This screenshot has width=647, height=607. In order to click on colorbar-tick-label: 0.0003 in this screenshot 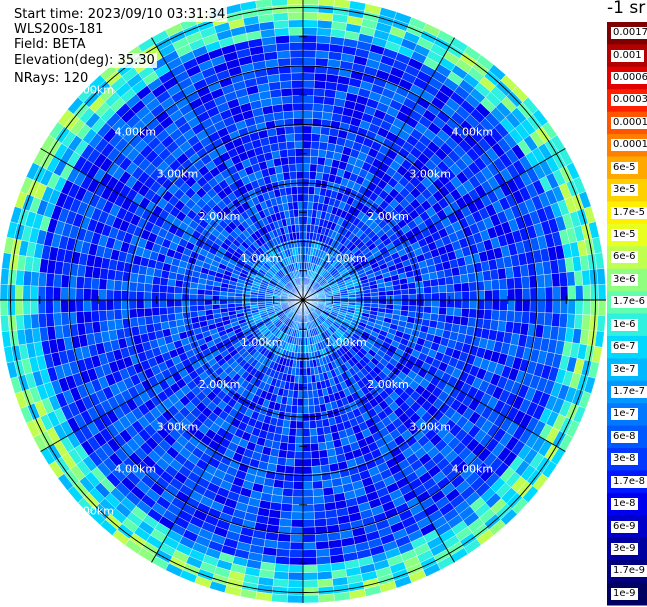, I will do `click(629, 100)`.